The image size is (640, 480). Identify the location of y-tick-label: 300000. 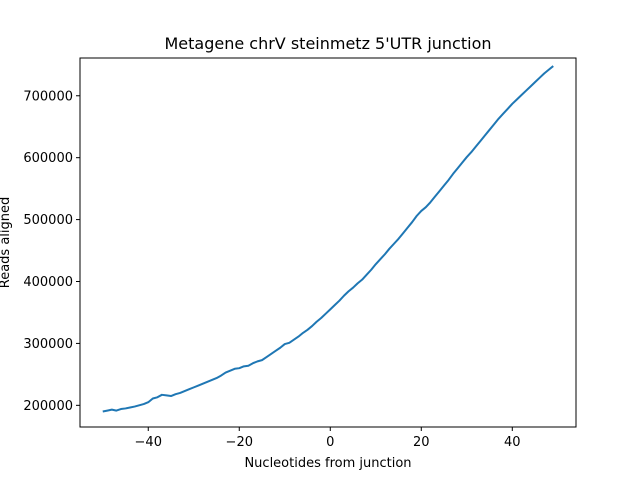
(48, 344).